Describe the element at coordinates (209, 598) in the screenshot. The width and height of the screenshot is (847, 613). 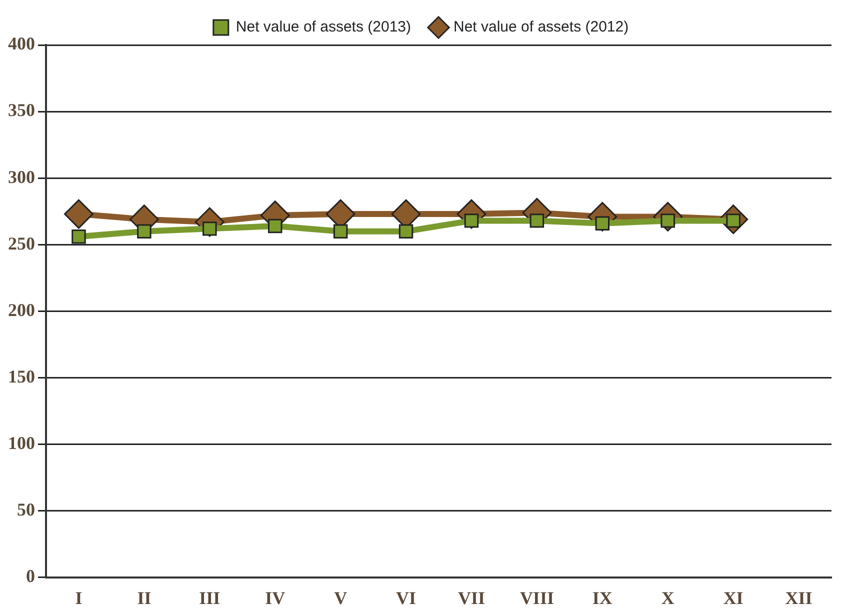
I see `x-tick-label: III` at that location.